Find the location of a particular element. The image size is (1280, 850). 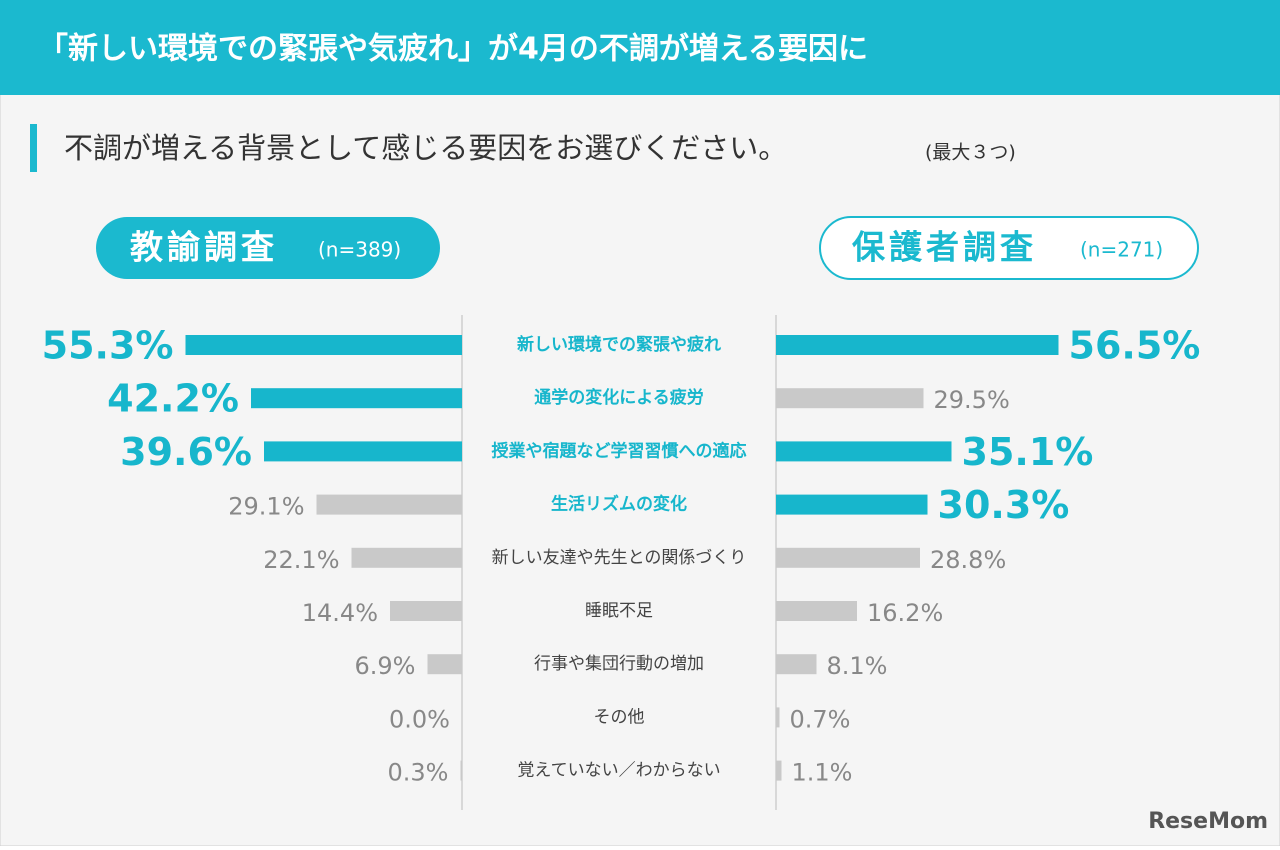

value-label: 35.1% is located at coordinates (1028, 452).